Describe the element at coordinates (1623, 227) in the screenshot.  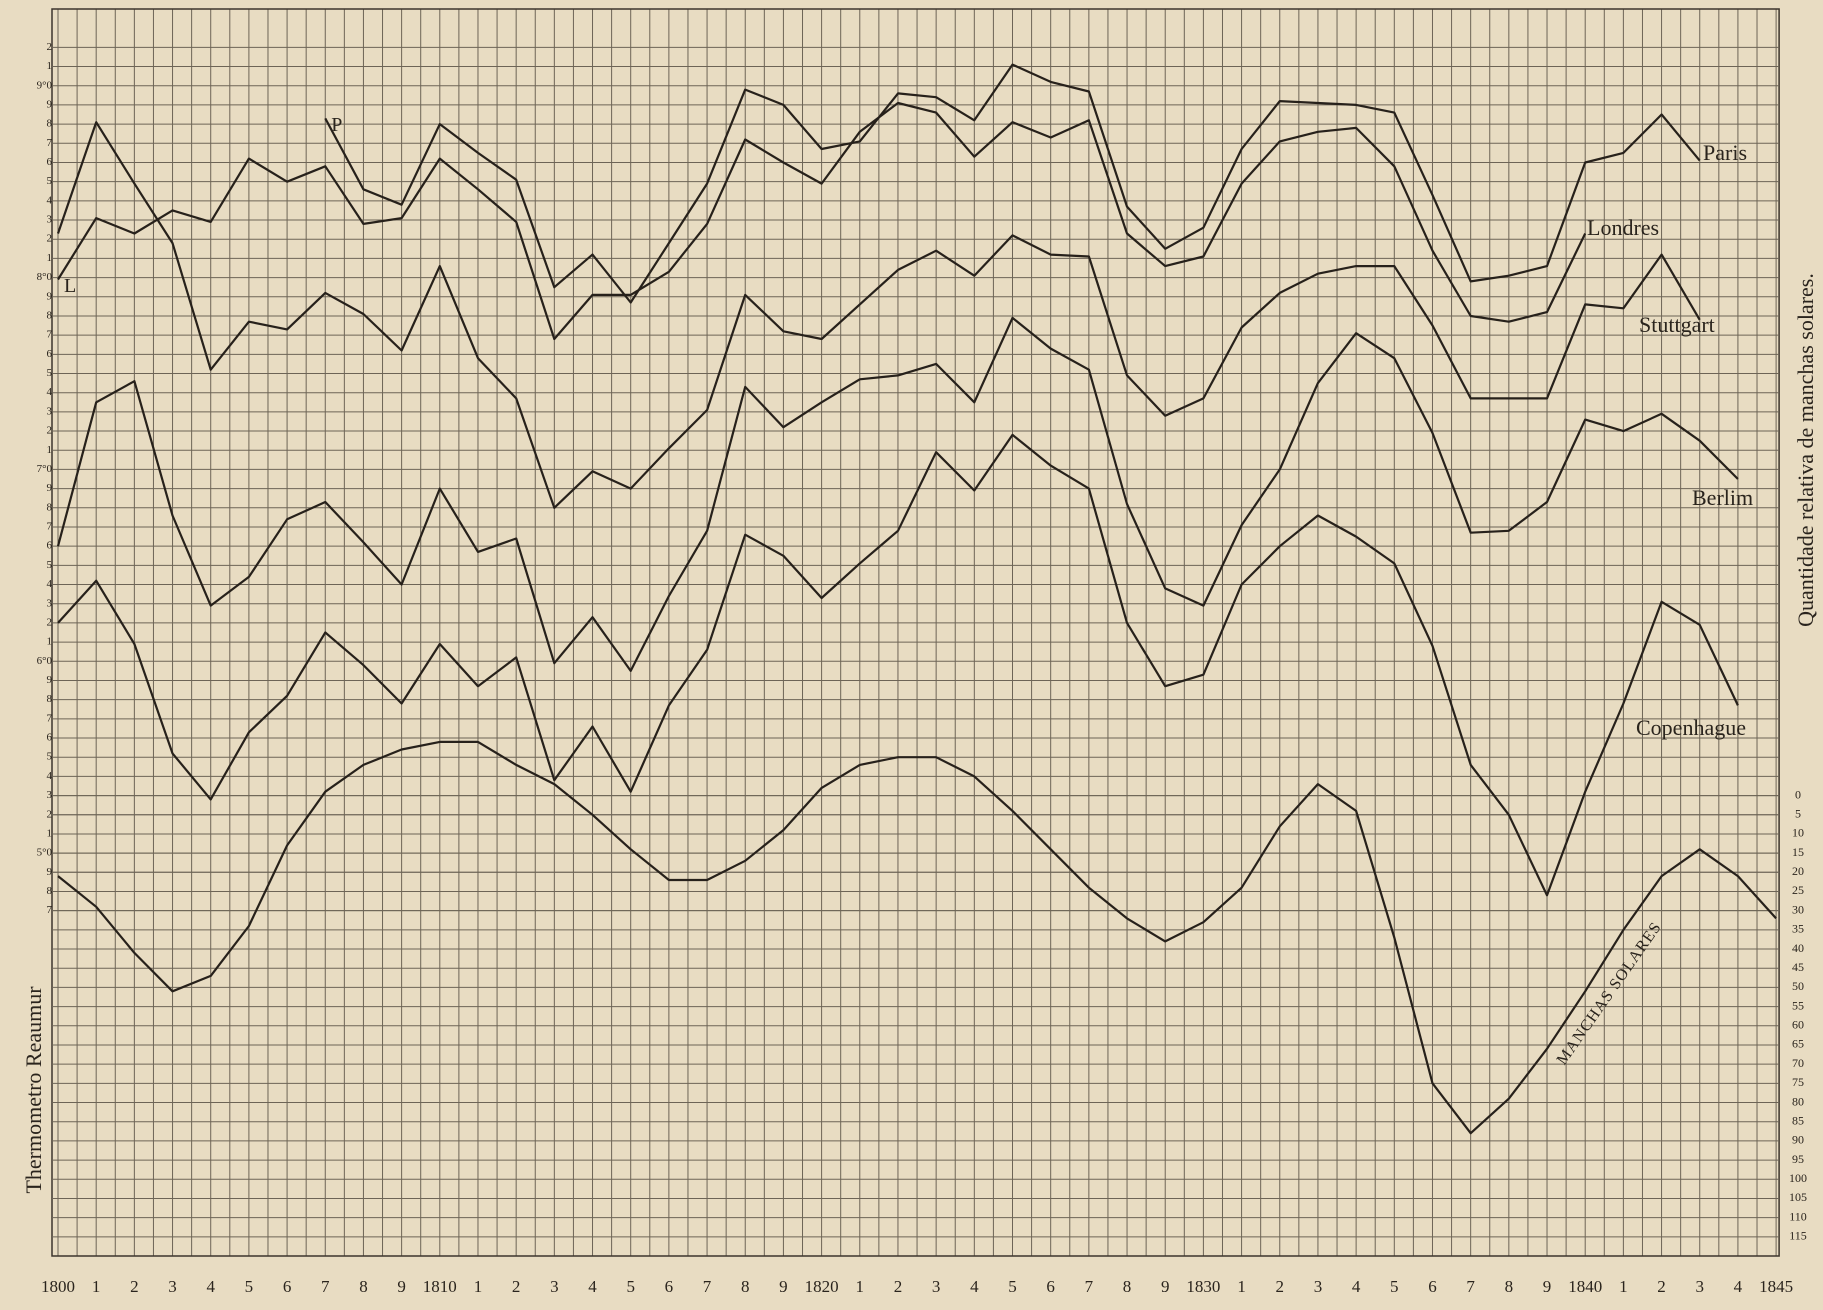
I see `legend-label: Londres` at that location.